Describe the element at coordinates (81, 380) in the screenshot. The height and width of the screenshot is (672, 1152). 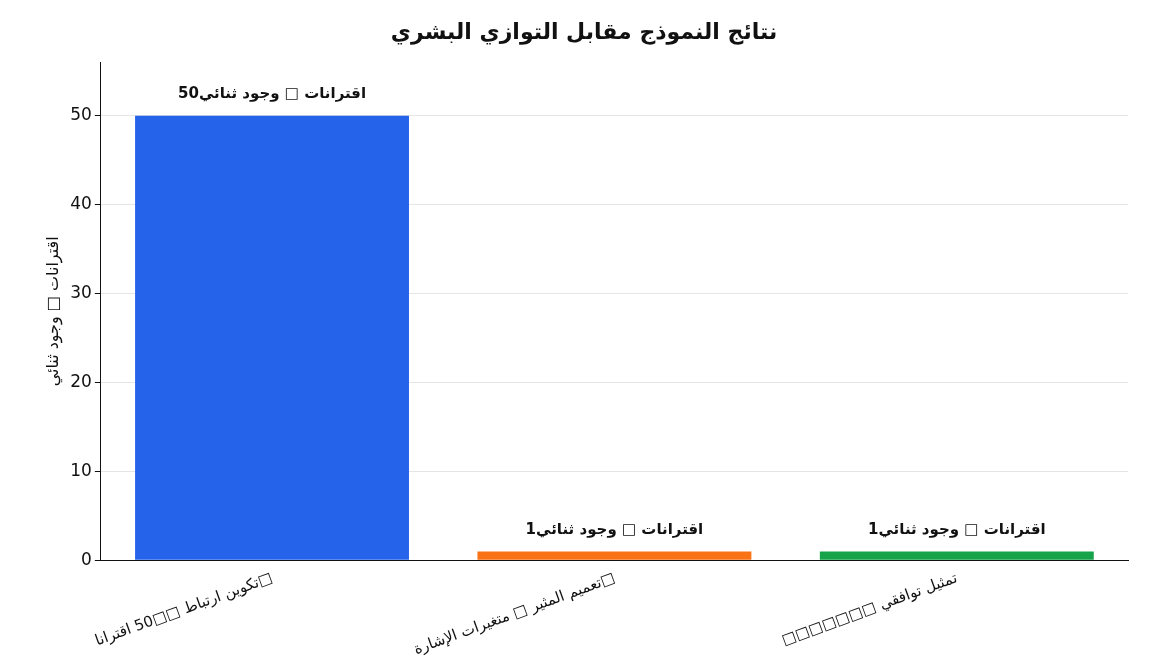
I see `y-tick-label: 20` at that location.